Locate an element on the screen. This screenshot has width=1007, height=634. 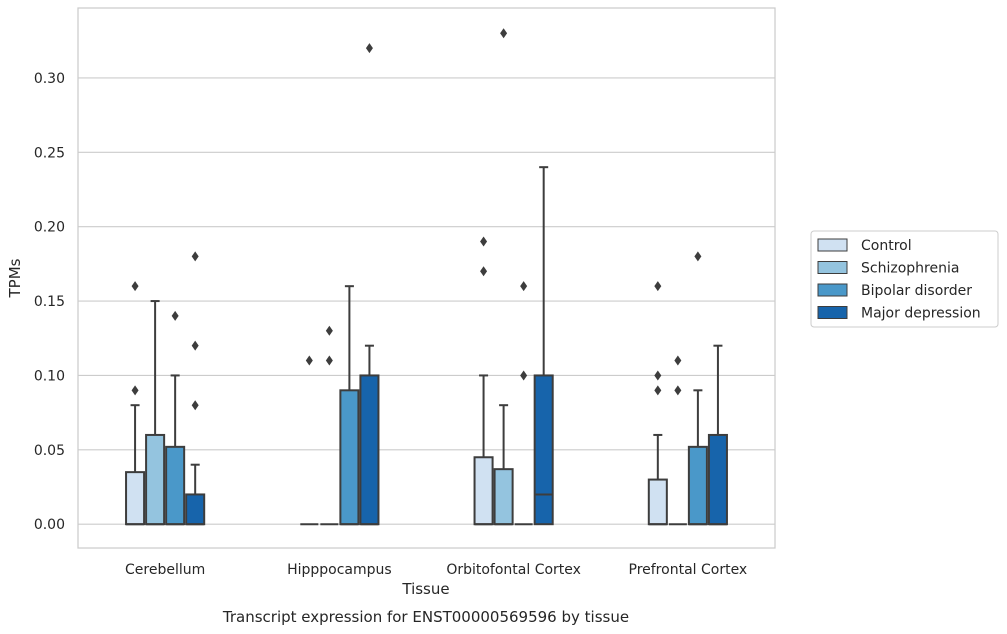
y-tick-label: 0.05 is located at coordinates (49, 451).